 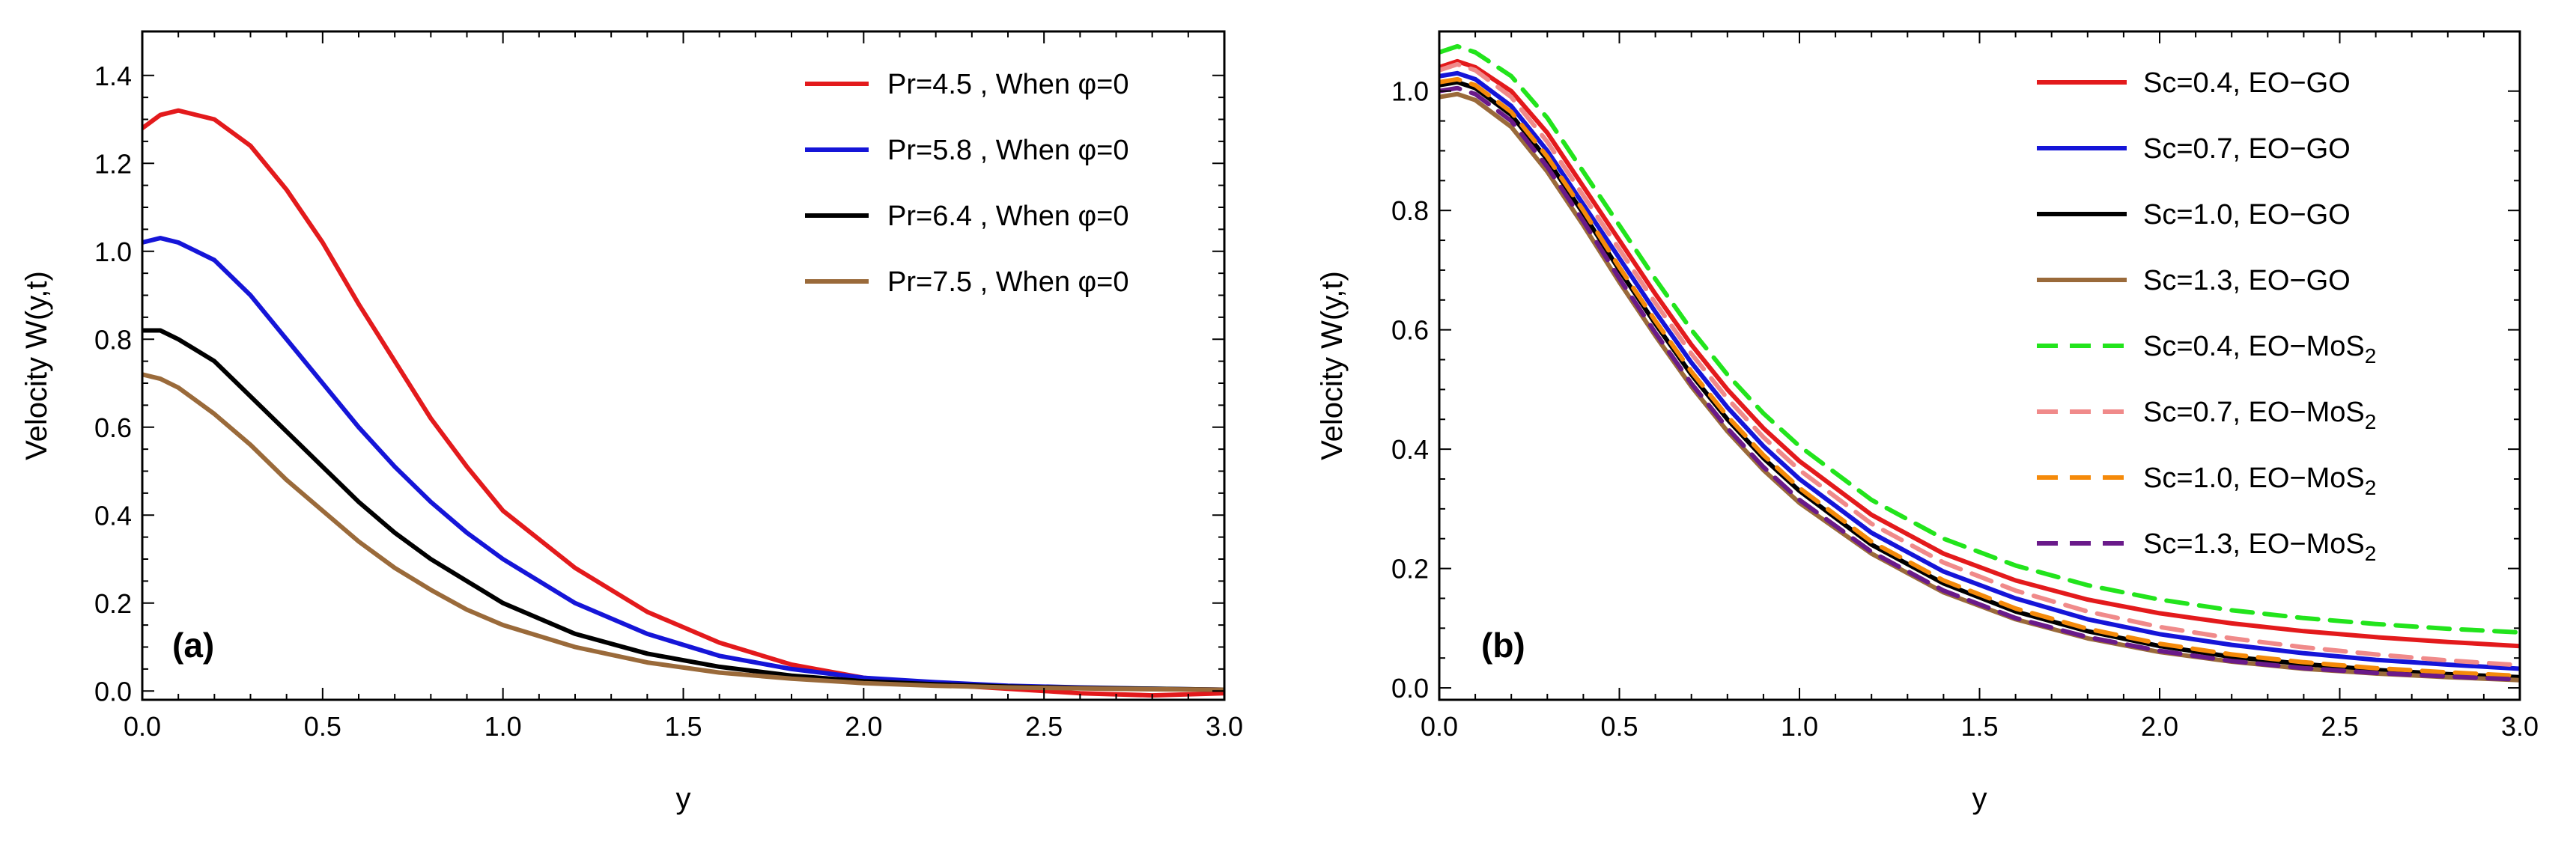 I want to click on y-axis-label-b: Velocity W(y,t), so click(x=1332, y=365).